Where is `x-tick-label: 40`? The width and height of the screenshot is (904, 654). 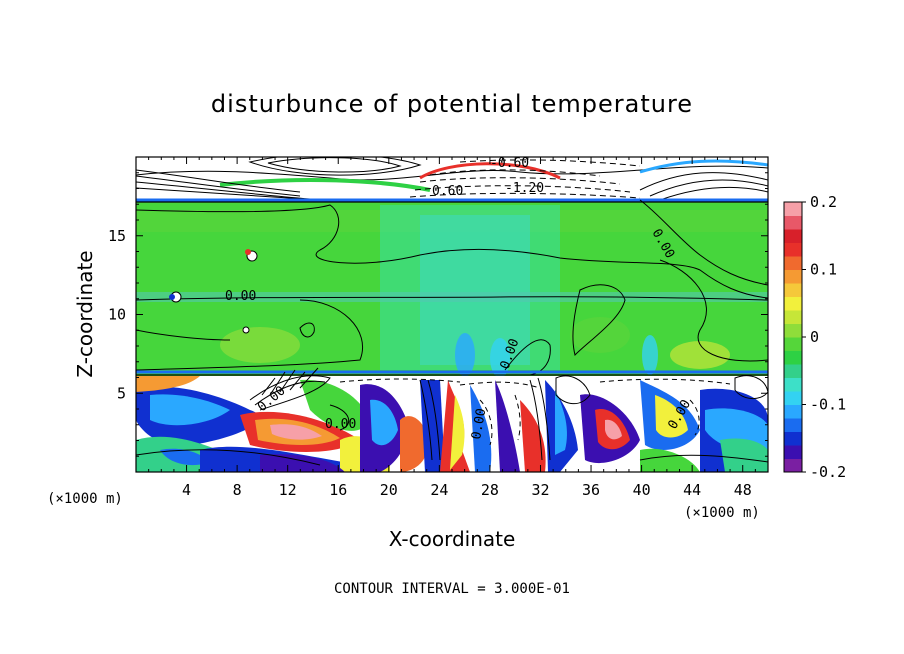 x-tick-label: 40 is located at coordinates (642, 490).